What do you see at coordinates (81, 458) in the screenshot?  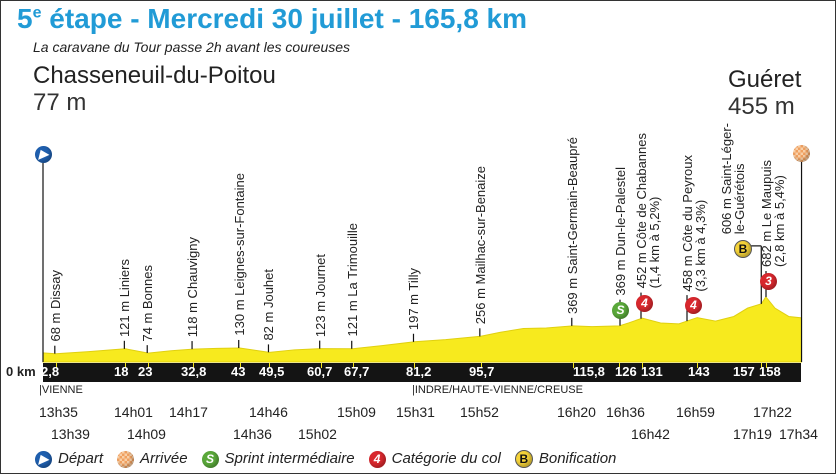 I see `legend-label: Départ` at bounding box center [81, 458].